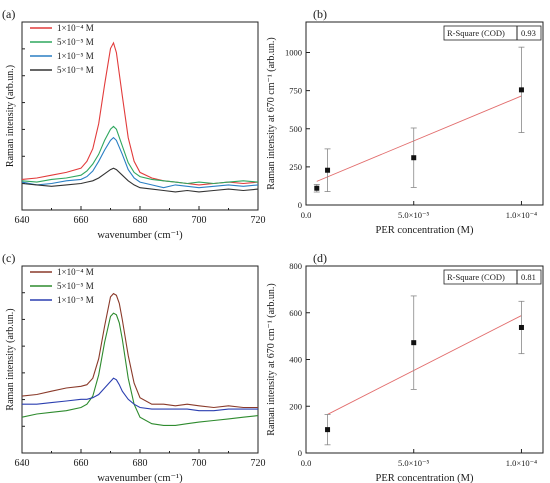  I want to click on y-tick-label: 600, so click(295, 313).